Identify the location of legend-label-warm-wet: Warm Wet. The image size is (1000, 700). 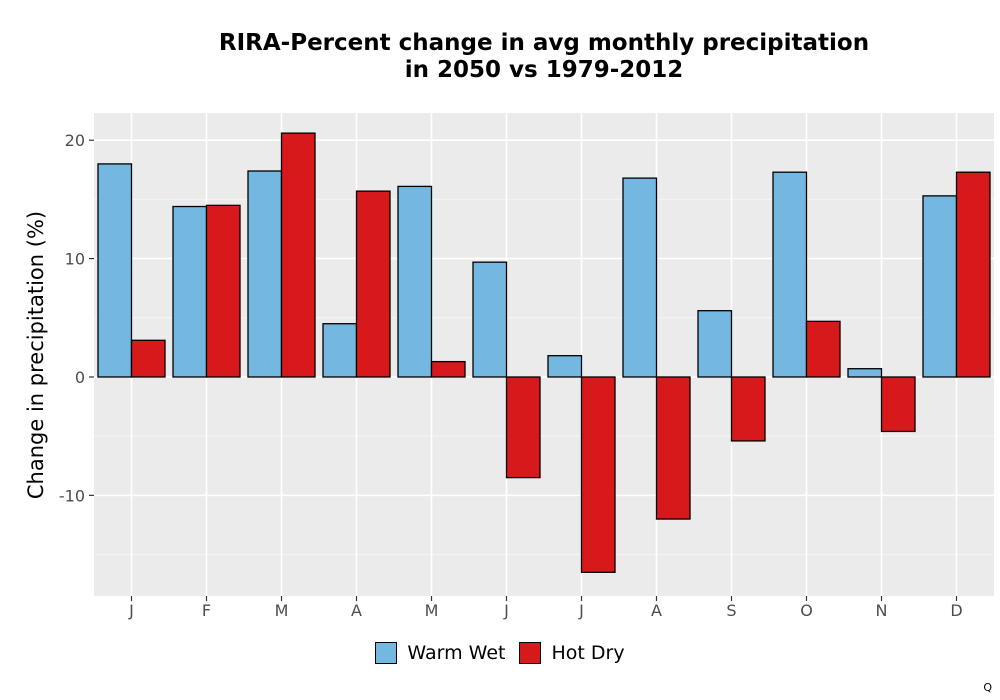
(456, 653).